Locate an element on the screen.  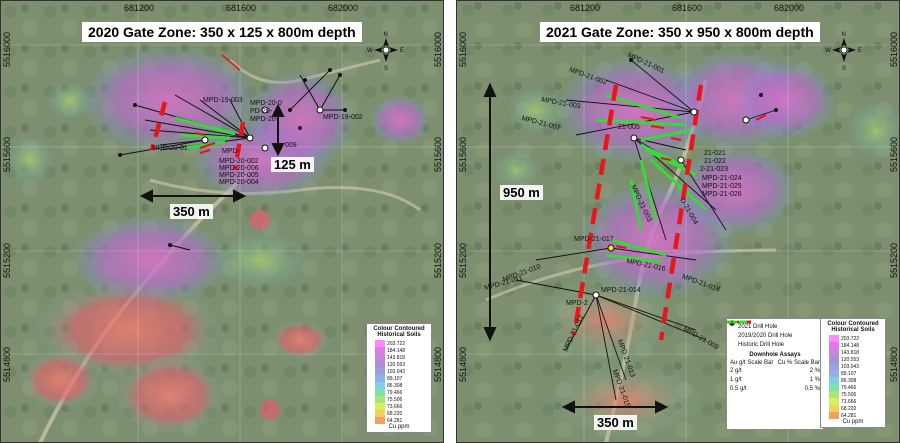
gate-zone-outline is located at coordinates (197, 136).